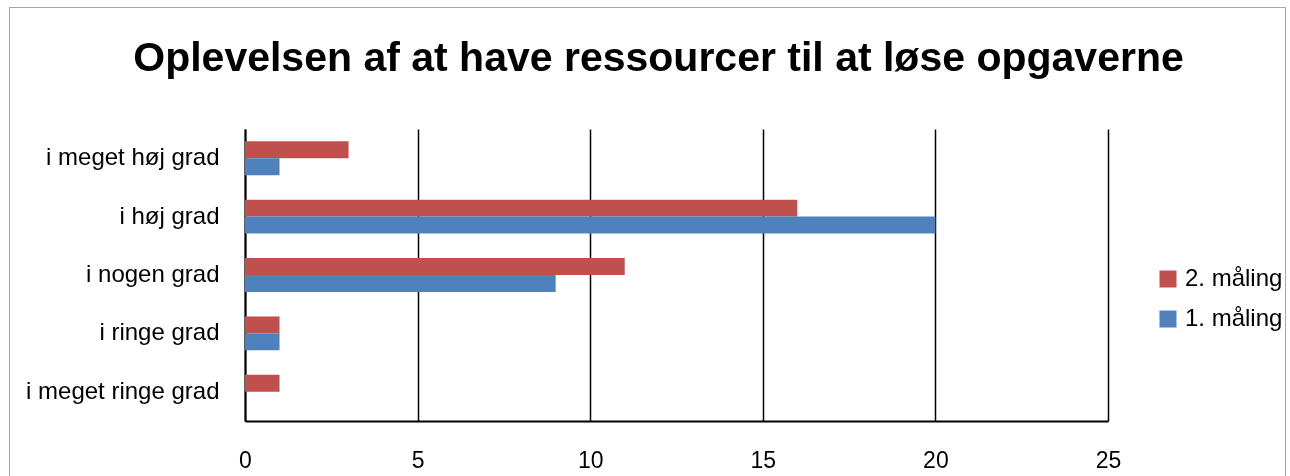 This screenshot has height=476, width=1290. Describe the element at coordinates (159, 332) in the screenshot. I see `y-tick-label: i ringe grad` at that location.